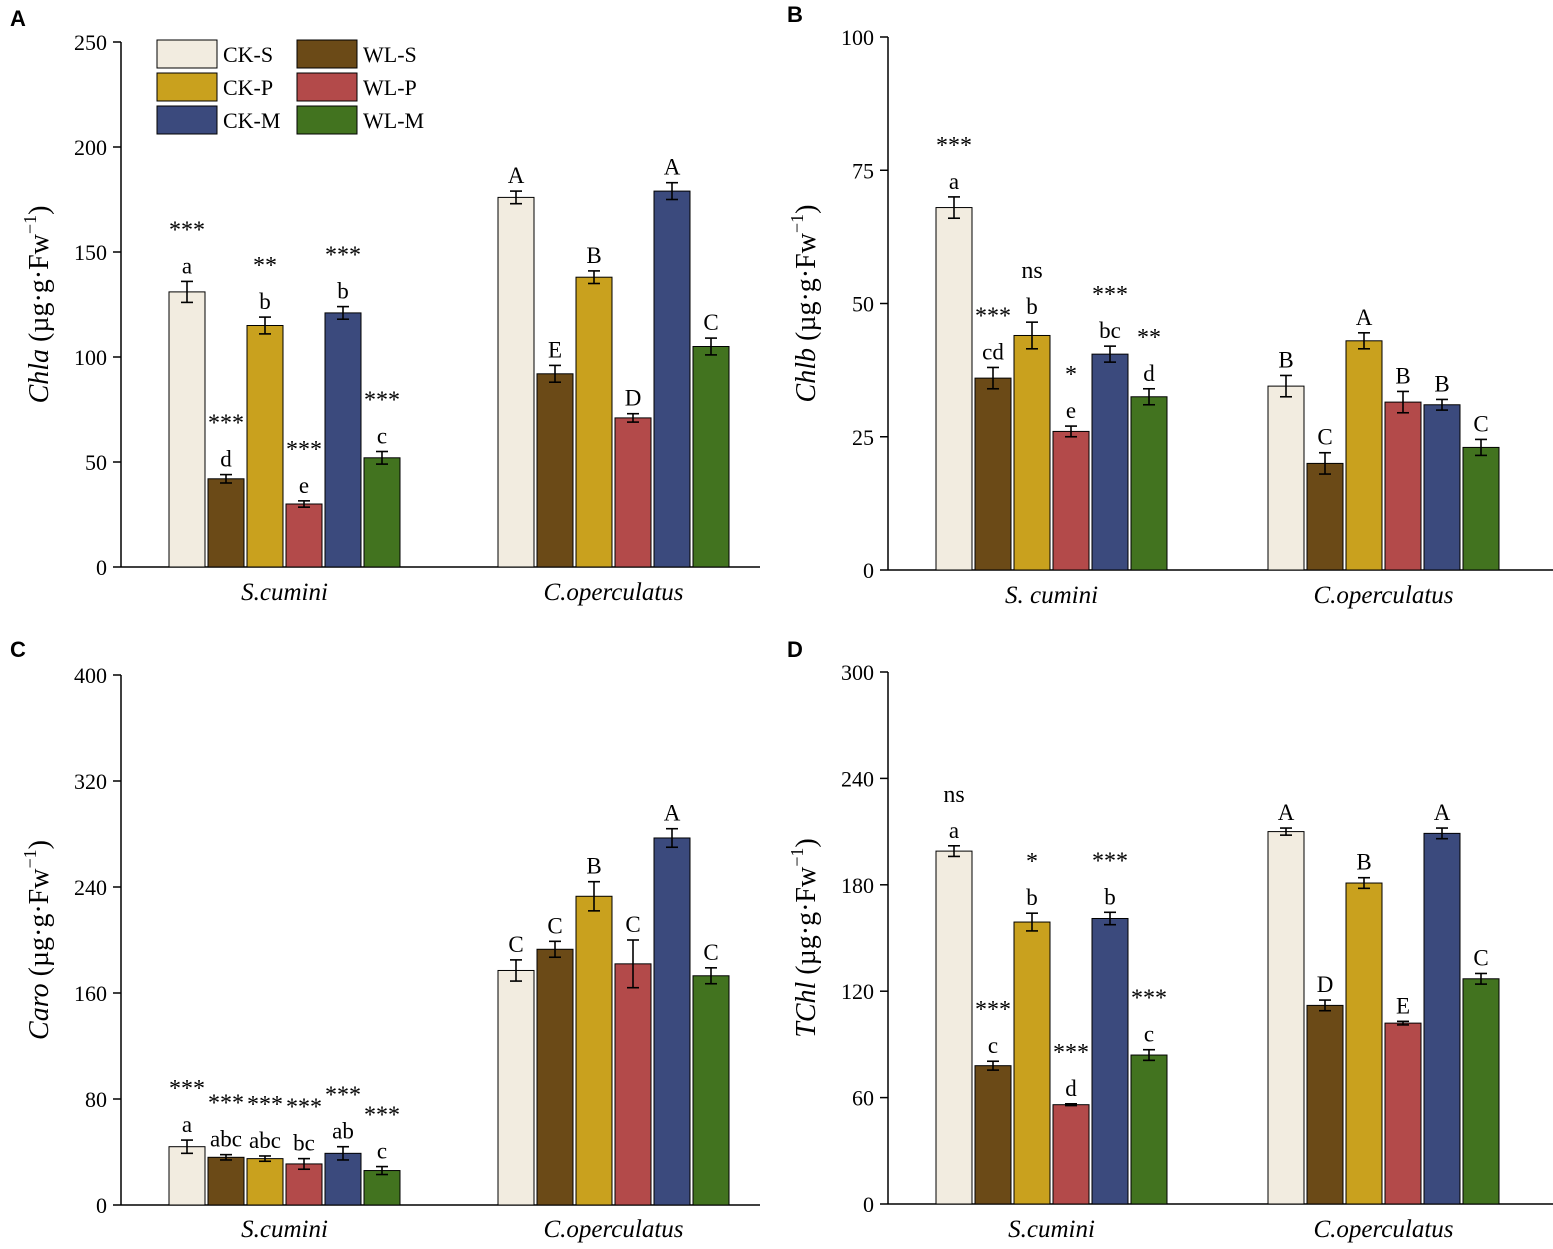 This screenshot has height=1249, width=1553. I want to click on significance-letter: d, so click(1149, 373).